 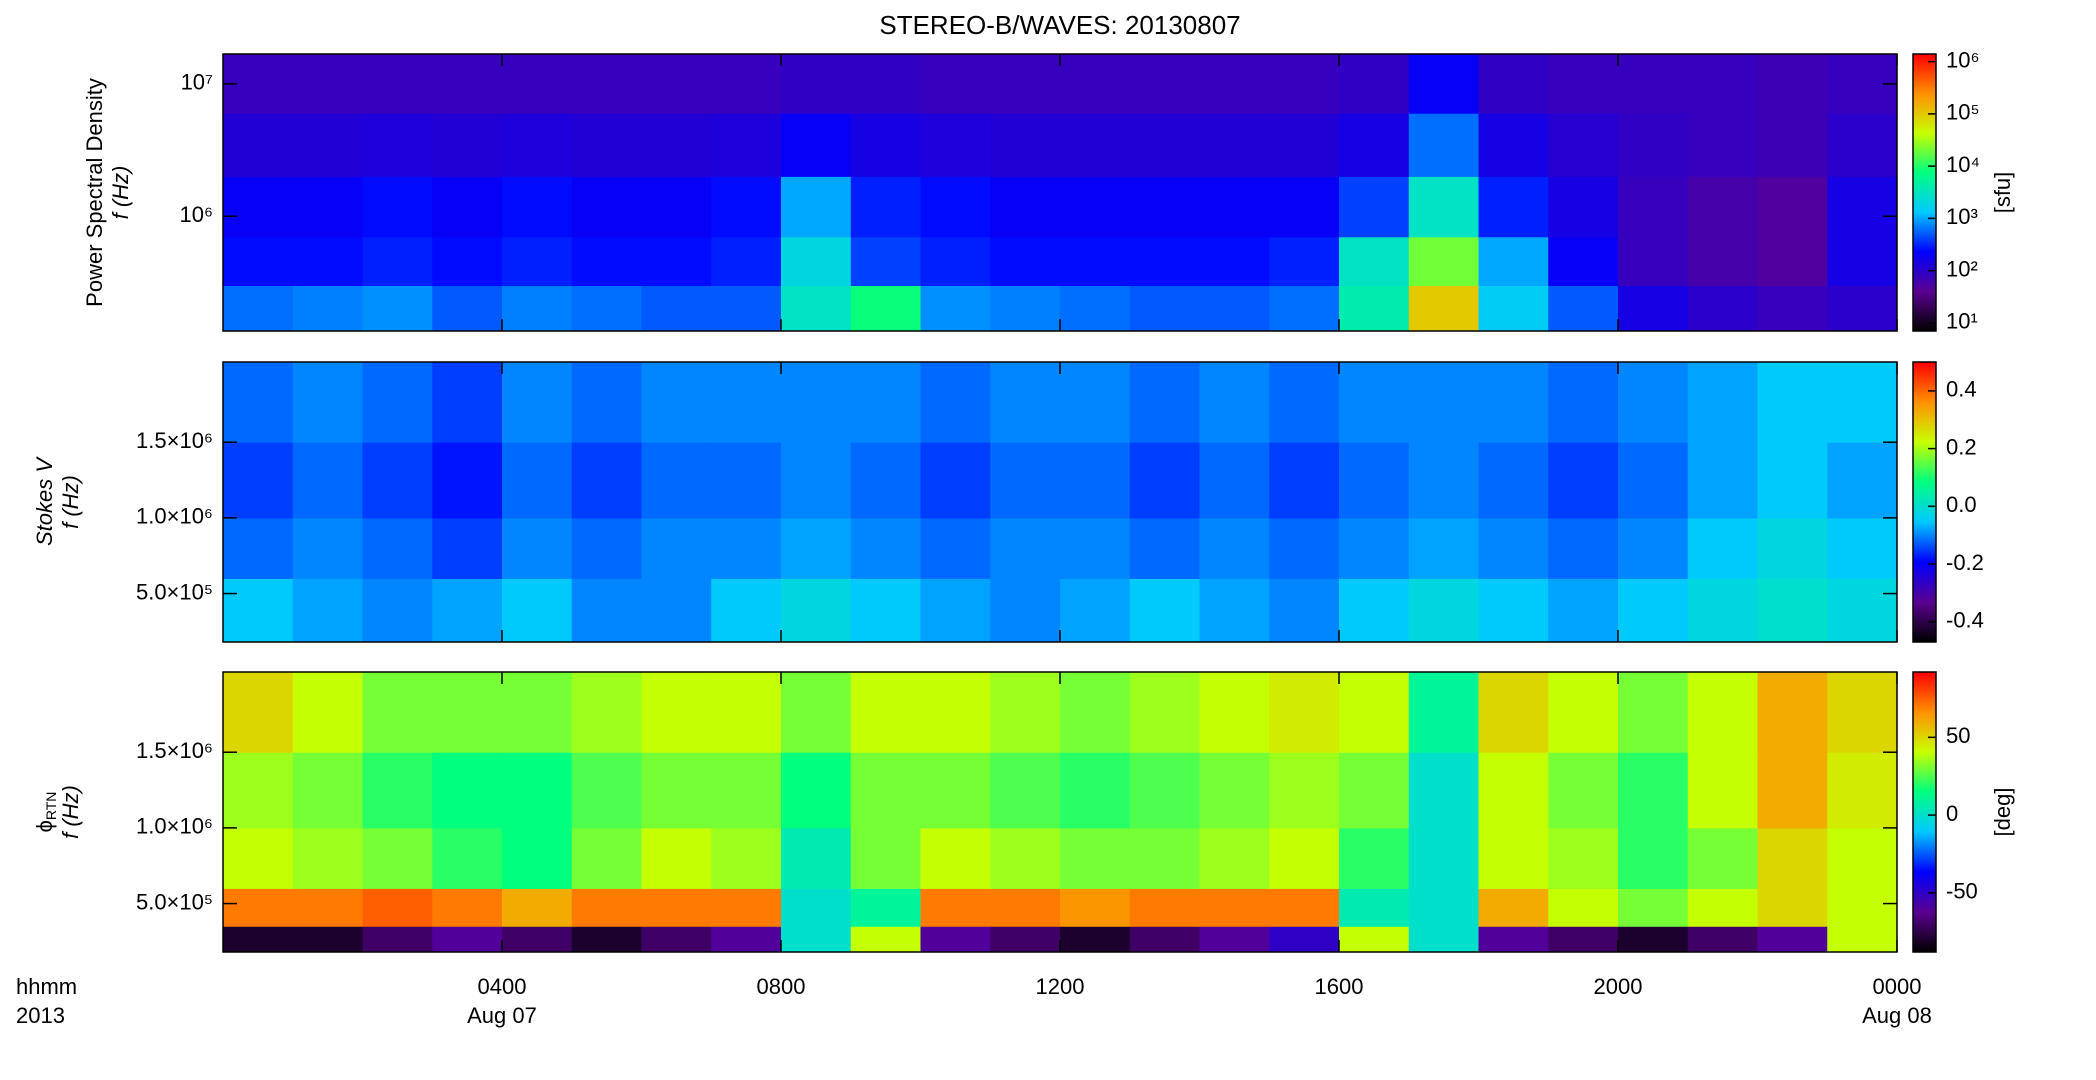 I want to click on x-axis-label: hhmm, so click(x=46, y=986).